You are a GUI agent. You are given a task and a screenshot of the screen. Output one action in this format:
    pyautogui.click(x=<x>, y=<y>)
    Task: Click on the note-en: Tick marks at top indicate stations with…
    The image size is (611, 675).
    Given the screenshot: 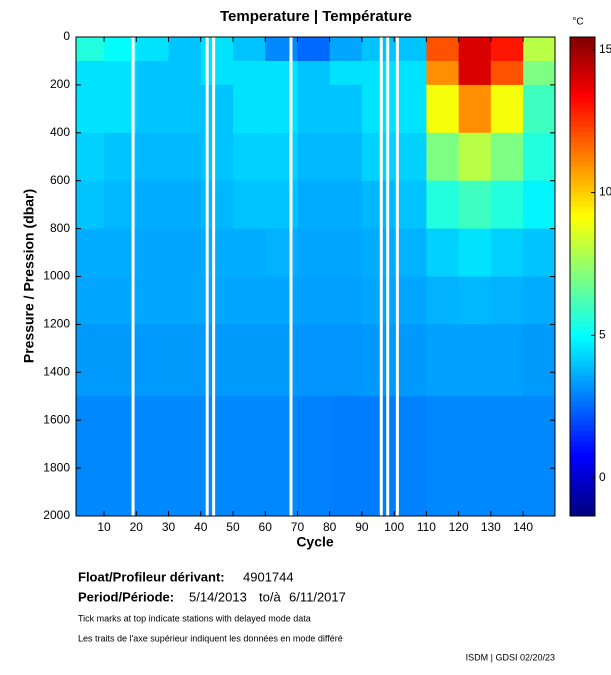 What is the action you would take?
    pyautogui.click(x=194, y=618)
    